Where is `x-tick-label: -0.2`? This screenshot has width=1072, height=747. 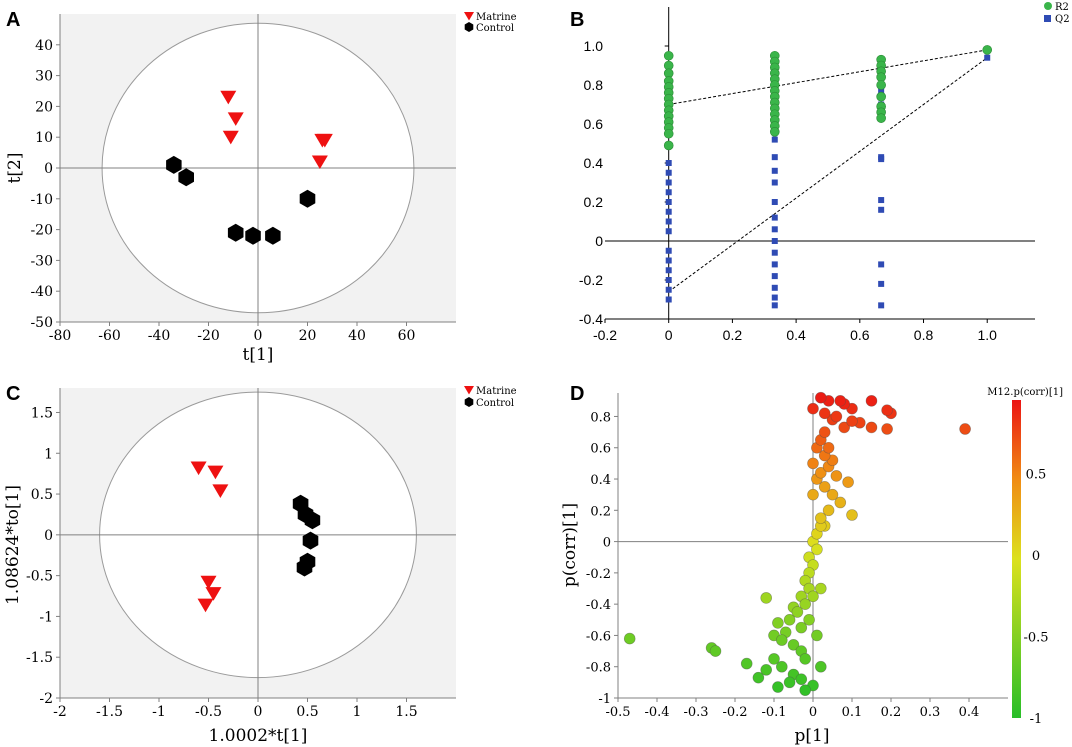
x-tick-label: -0.2 is located at coordinates (605, 335).